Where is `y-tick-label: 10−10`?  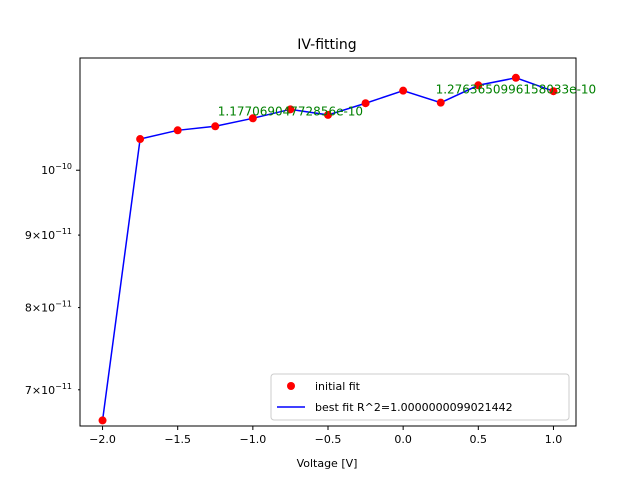
y-tick-label: 10−10 is located at coordinates (56, 169).